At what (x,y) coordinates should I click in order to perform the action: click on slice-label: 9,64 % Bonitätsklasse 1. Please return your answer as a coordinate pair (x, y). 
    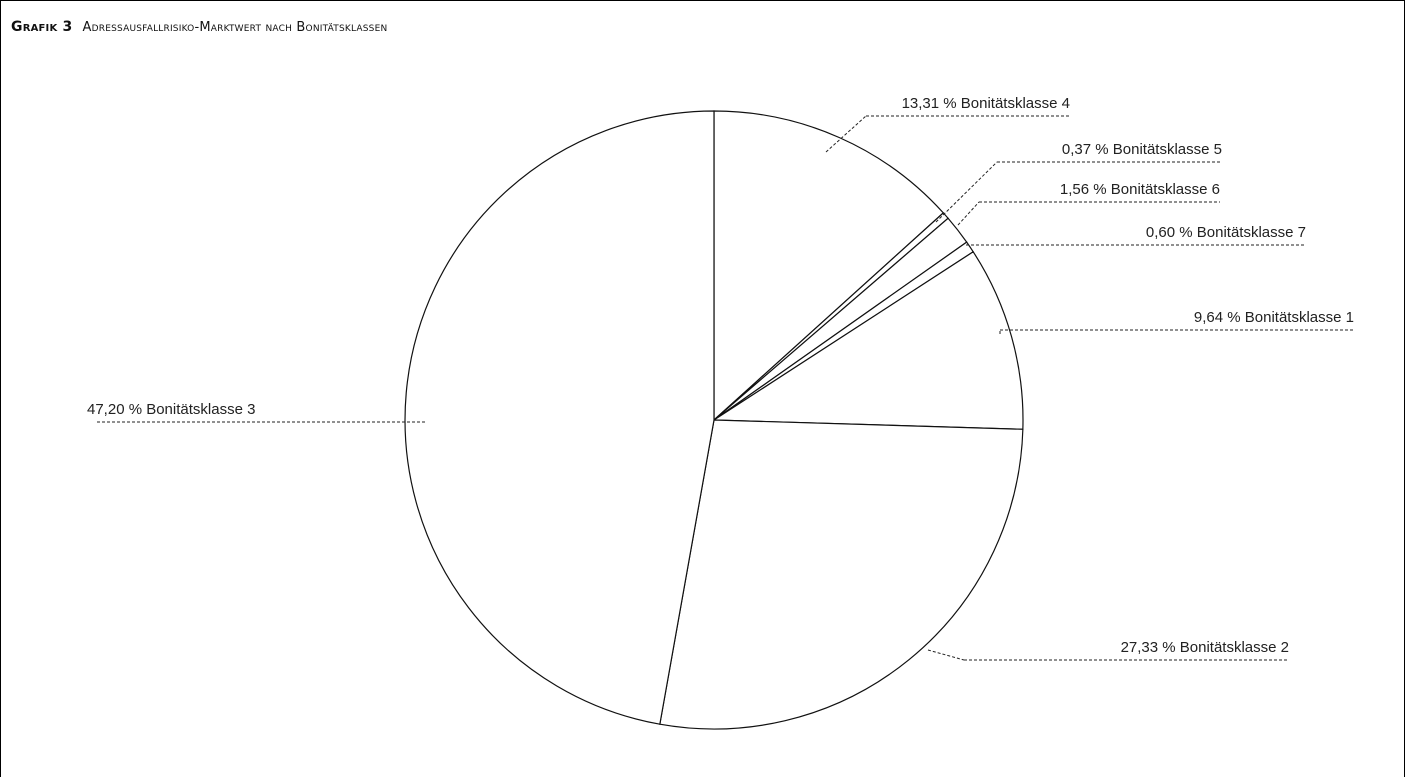
    Looking at the image, I should click on (1274, 317).